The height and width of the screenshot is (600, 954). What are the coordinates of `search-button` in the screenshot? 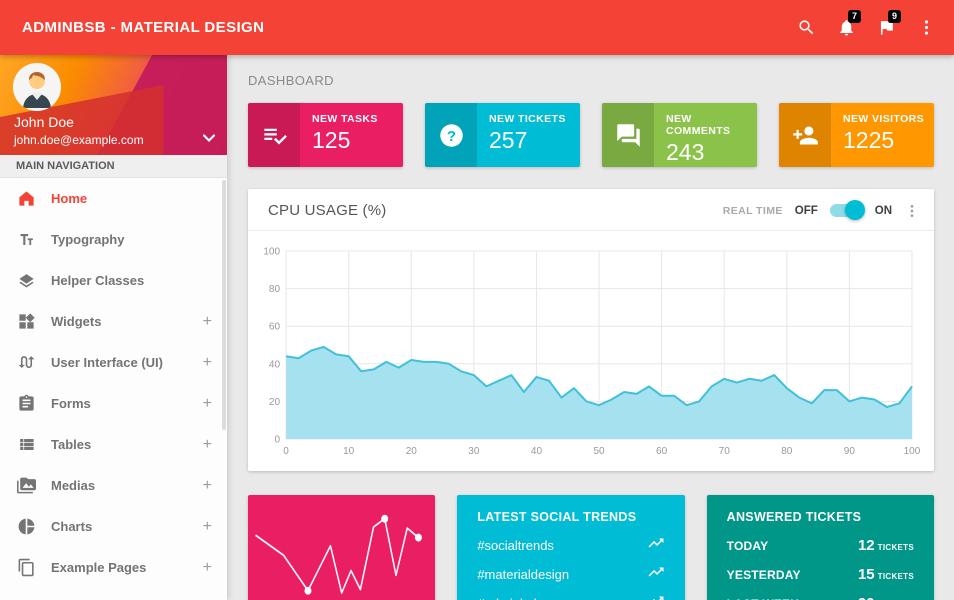 It's located at (806, 28).